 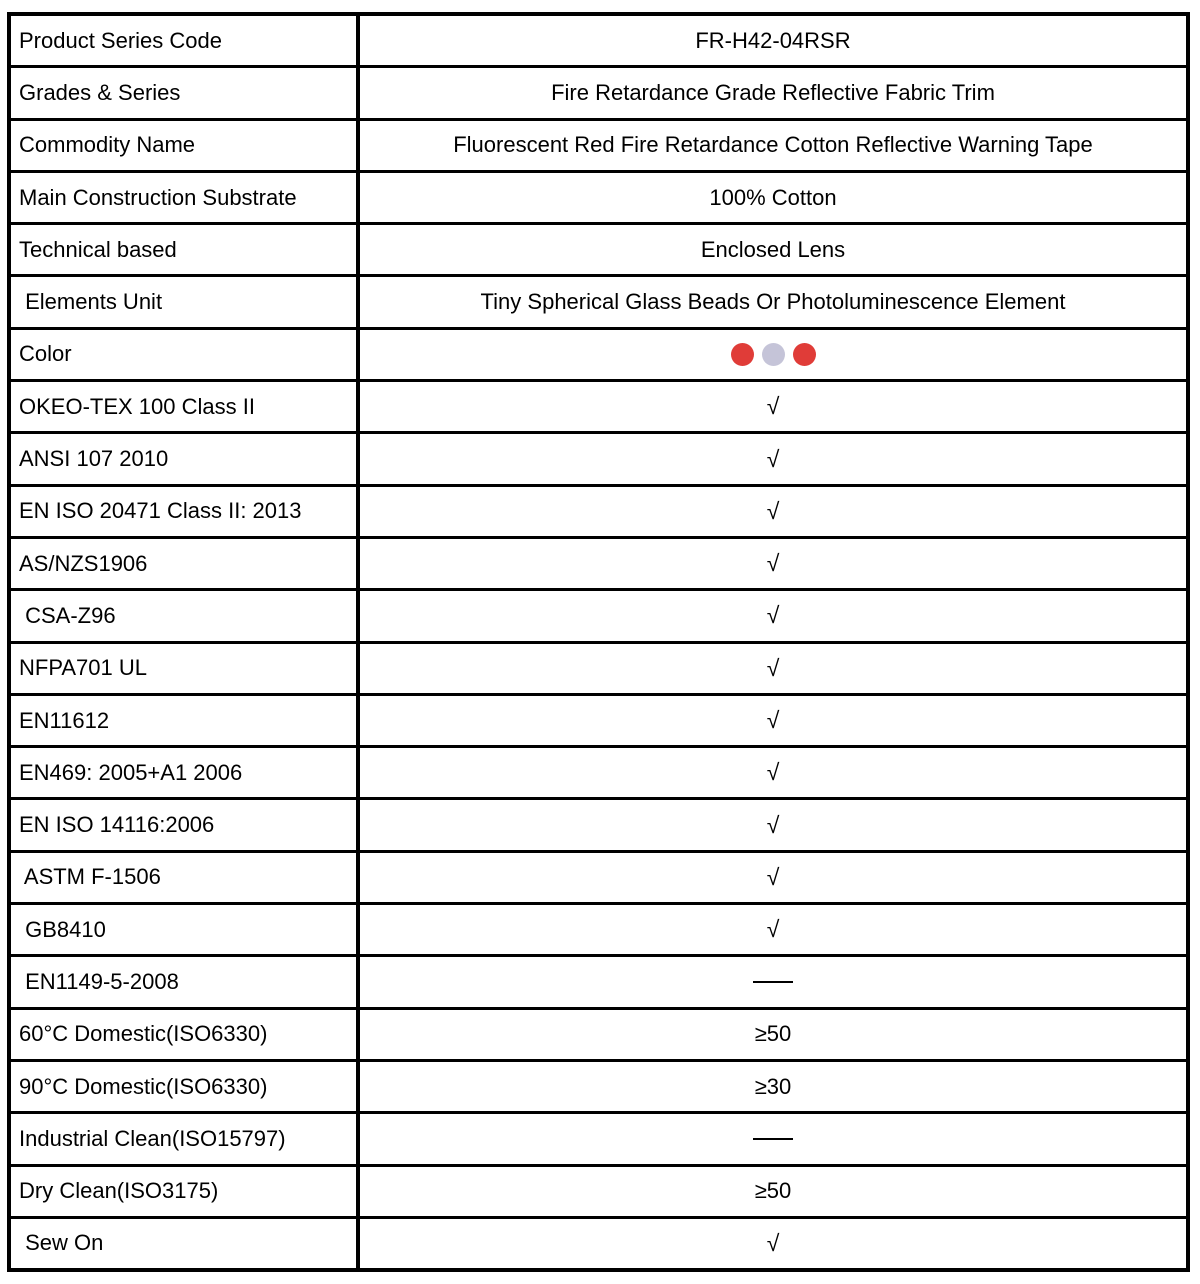 What do you see at coordinates (185, 1191) in the screenshot?
I see `row-label: Dry Clean(ISO3175)` at bounding box center [185, 1191].